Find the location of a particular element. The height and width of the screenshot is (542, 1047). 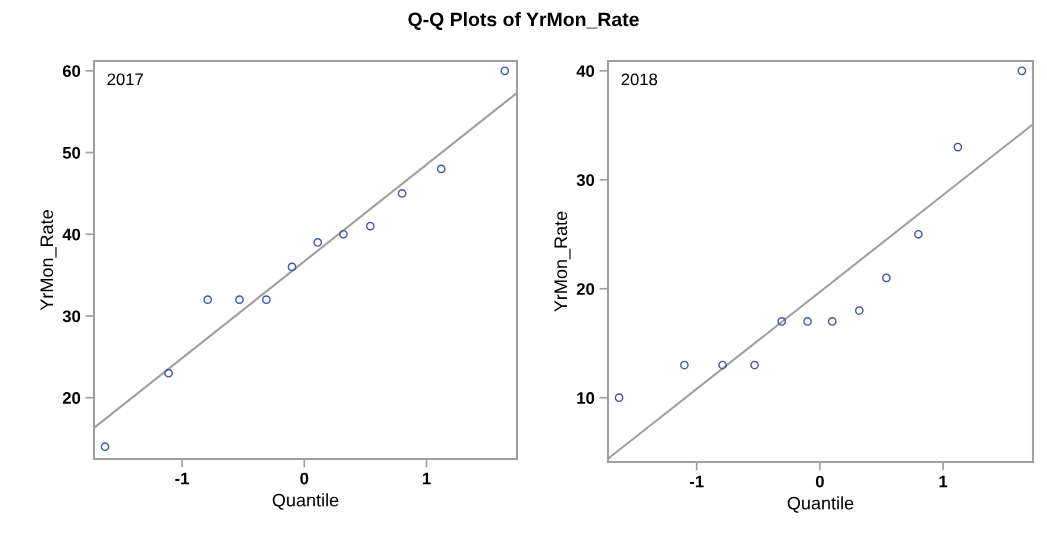

y-tick-label: 10 is located at coordinates (586, 398).